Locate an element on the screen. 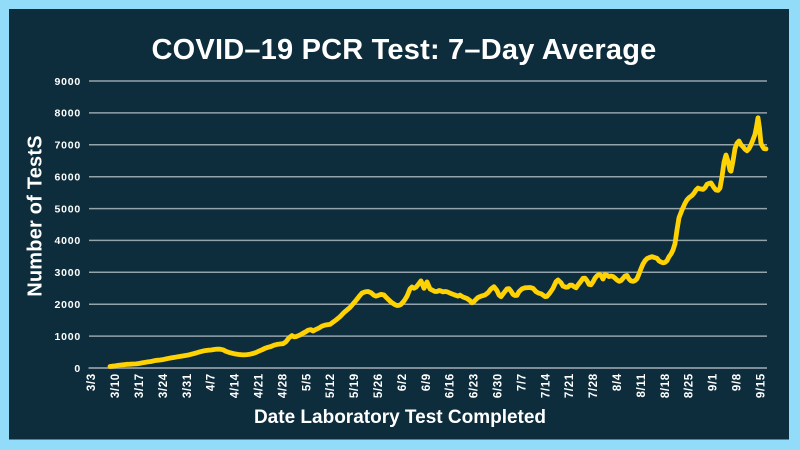 This screenshot has width=800, height=450. svg-text: 6/30 is located at coordinates (499, 385).